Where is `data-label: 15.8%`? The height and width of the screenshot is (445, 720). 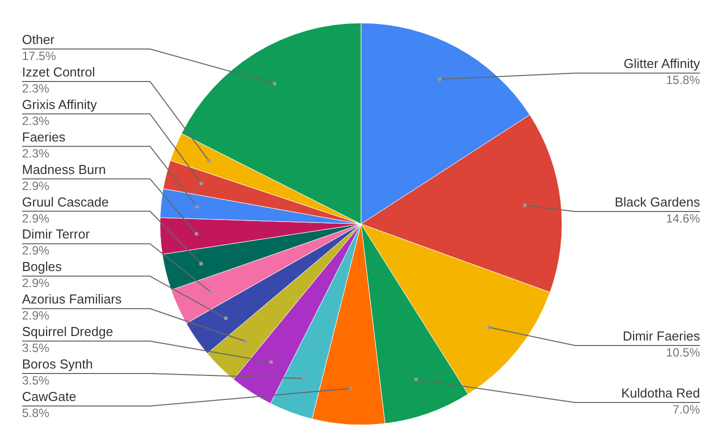 data-label: 15.8% is located at coordinates (683, 80).